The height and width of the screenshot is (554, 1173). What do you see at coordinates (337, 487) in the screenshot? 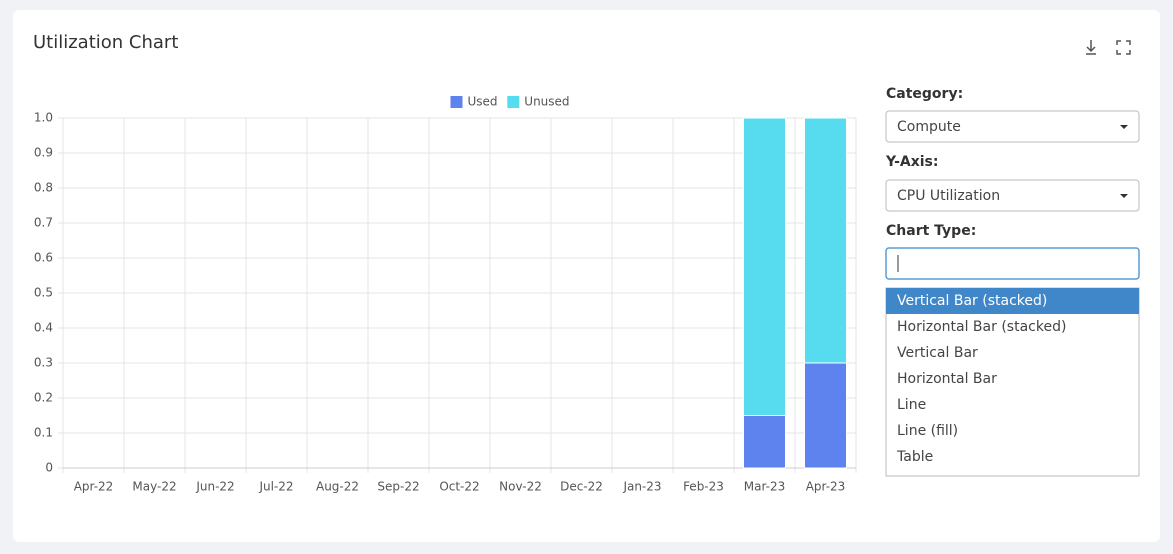
I see `x-tick-label: Aug-22` at bounding box center [337, 487].